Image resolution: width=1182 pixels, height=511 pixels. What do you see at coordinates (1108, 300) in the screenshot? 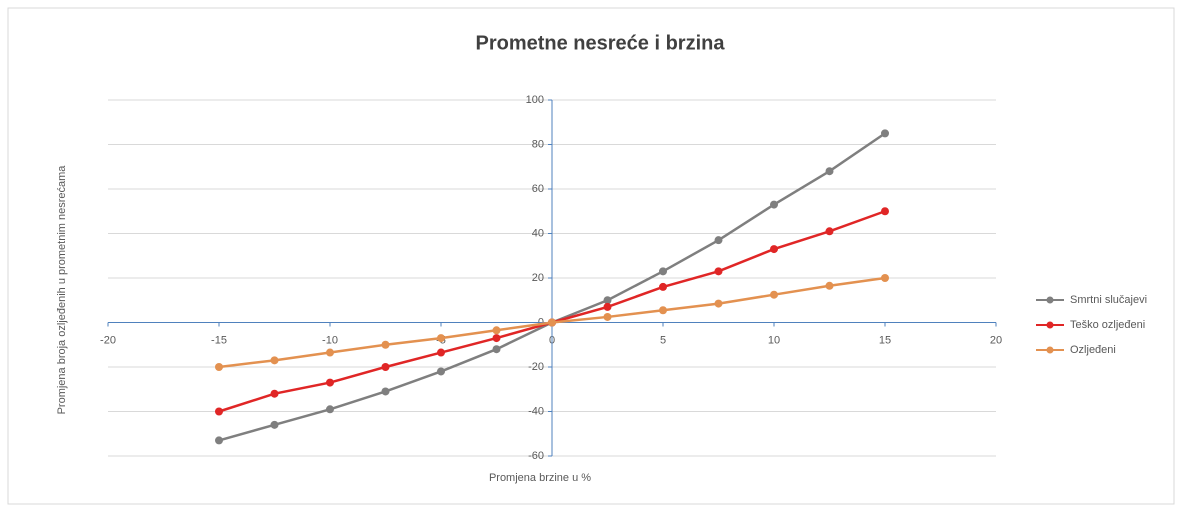
I see `legend-label: Smrtni slučajevi` at bounding box center [1108, 300].